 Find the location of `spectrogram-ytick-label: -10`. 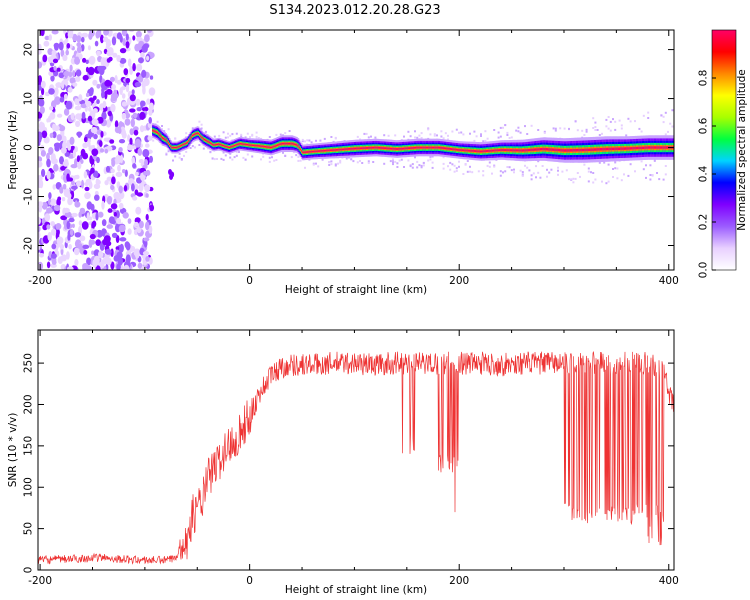

spectrogram-ytick-label: -10 is located at coordinates (29, 196).